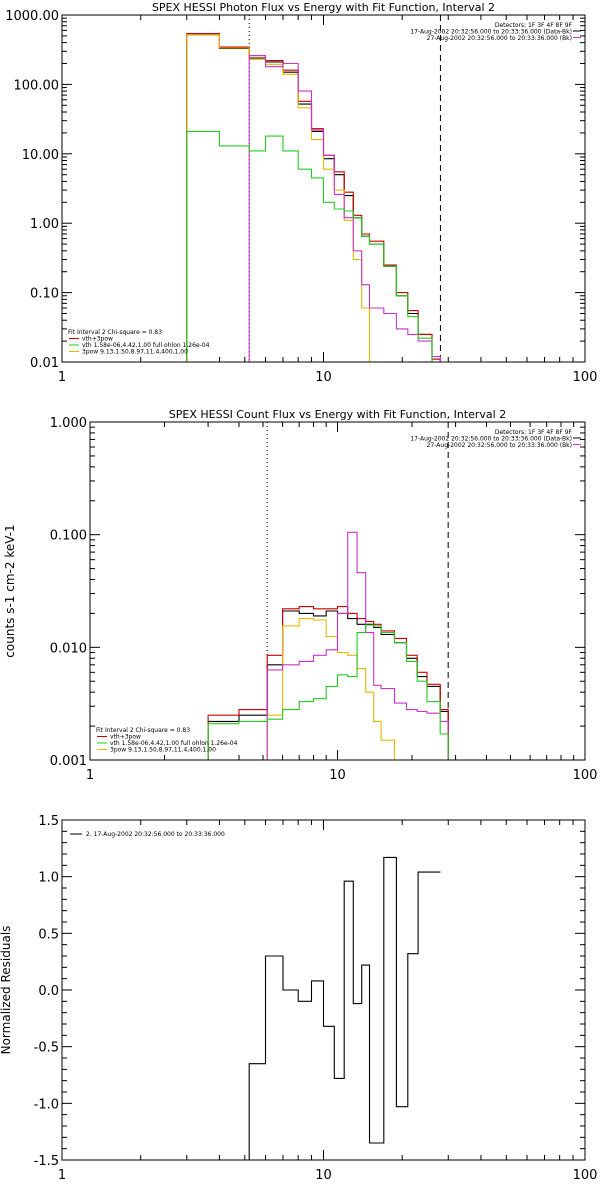  Describe the element at coordinates (68, 423) in the screenshot. I see `y-tick-label: 1.000` at that location.